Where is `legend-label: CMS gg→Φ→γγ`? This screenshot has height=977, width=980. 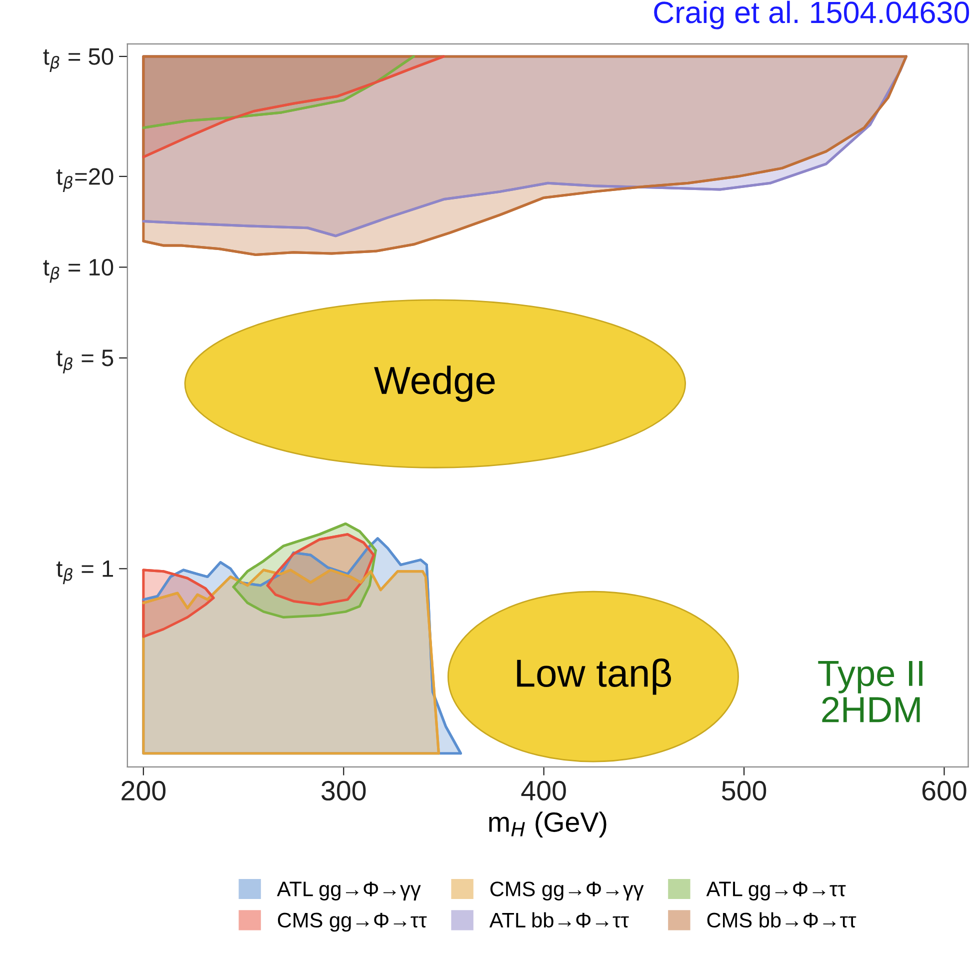 legend-label: CMS gg→Φ→γγ is located at coordinates (567, 891).